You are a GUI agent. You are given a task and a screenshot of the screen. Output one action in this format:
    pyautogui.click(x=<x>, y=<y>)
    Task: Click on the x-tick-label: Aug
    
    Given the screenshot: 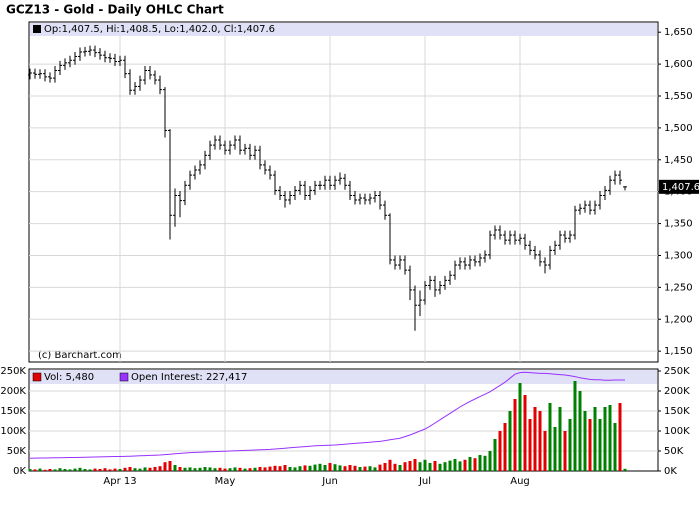 What is the action you would take?
    pyautogui.click(x=520, y=481)
    